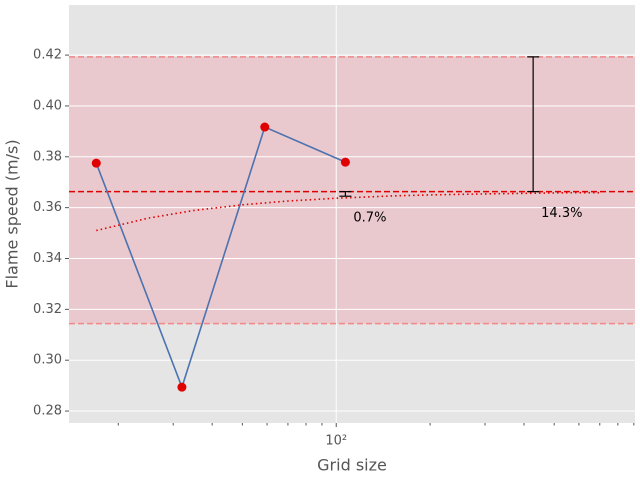 Image resolution: width=640 pixels, height=480 pixels. What do you see at coordinates (47, 309) in the screenshot?
I see `y-tick-label: 0.32` at bounding box center [47, 309].